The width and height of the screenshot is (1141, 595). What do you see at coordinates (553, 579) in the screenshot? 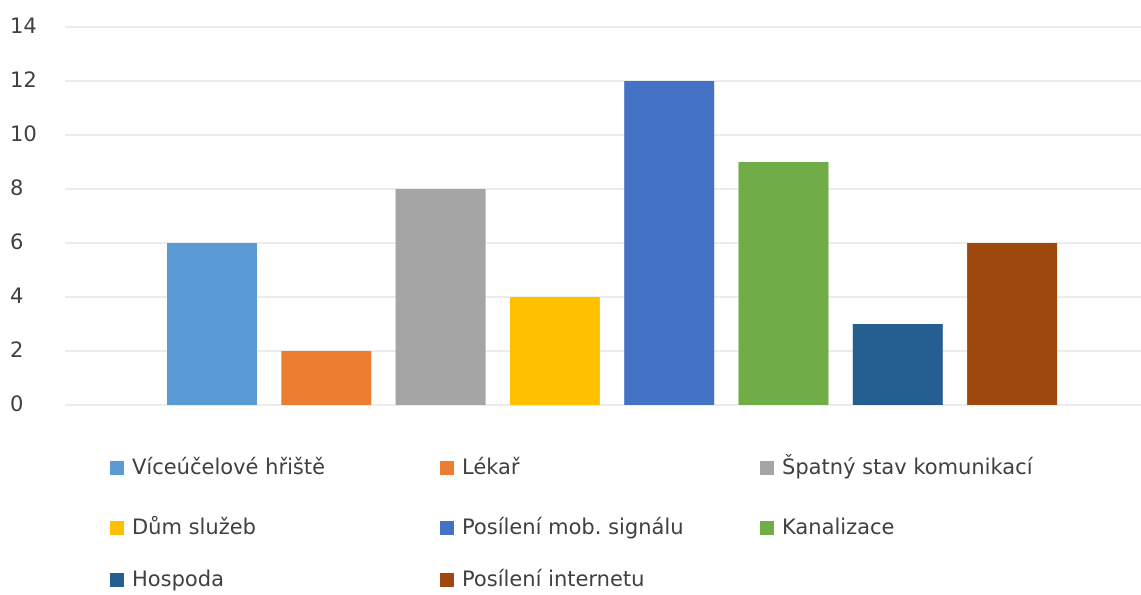
I see `legend-label: Posílení internetu` at bounding box center [553, 579].